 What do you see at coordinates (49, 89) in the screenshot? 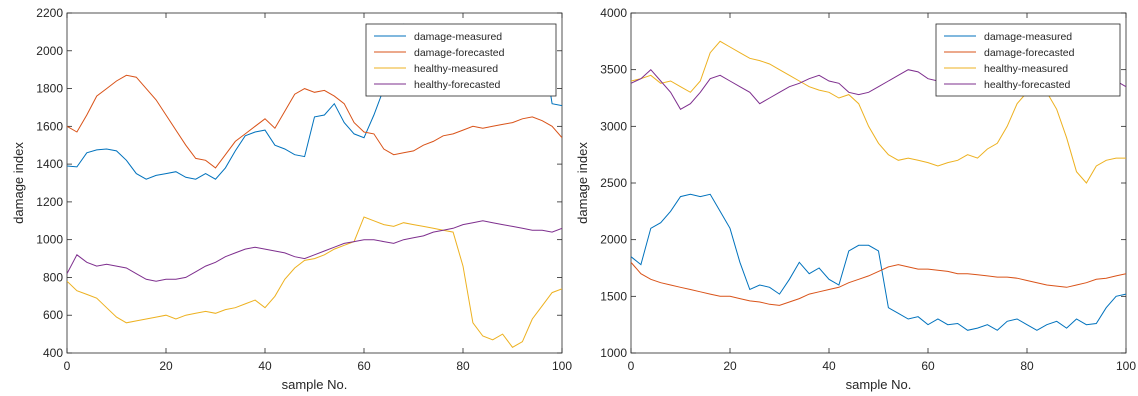
I see `y-tick-label: 1800` at bounding box center [49, 89].